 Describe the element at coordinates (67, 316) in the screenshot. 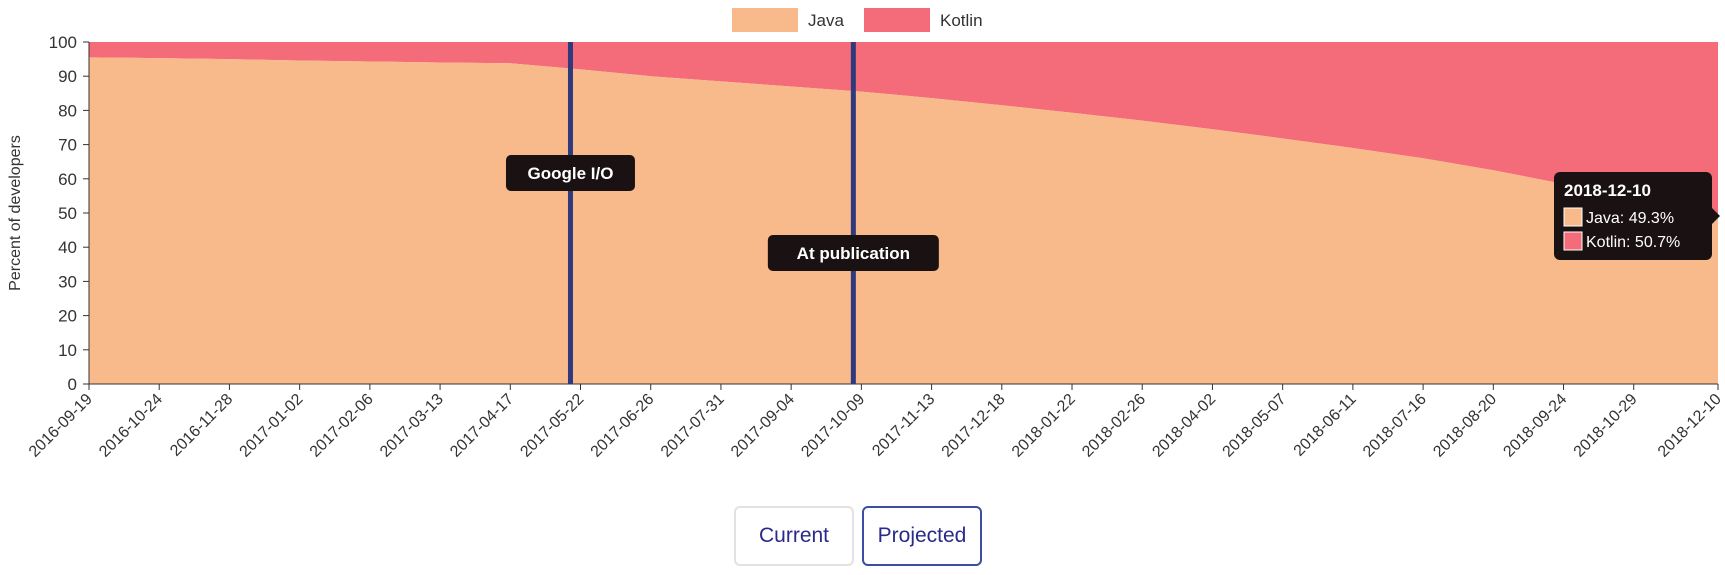

I see `y-tick-label: 20` at that location.